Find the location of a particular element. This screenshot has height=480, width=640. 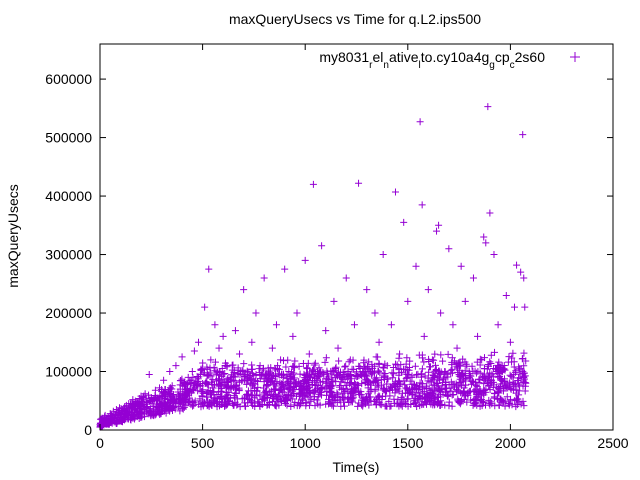

legend-marker is located at coordinates (575, 57).